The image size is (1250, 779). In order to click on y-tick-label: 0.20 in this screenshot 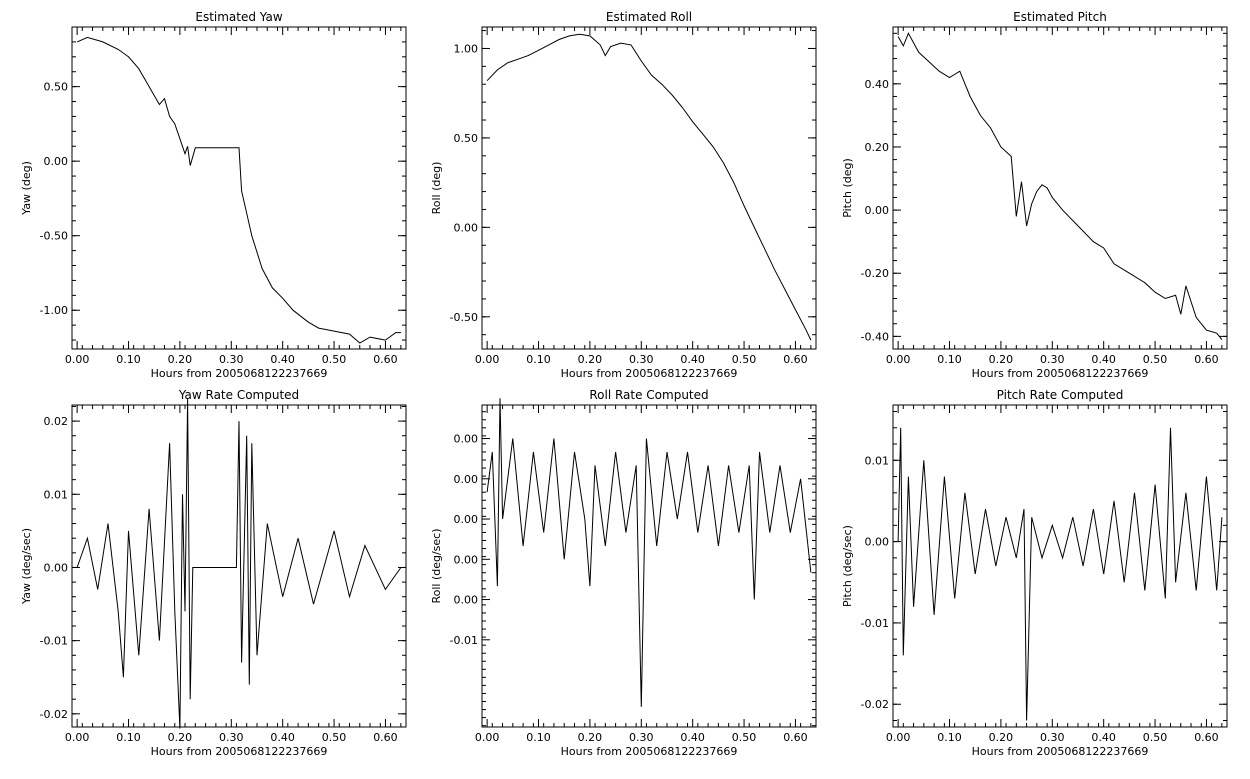, I will do `click(877, 147)`.